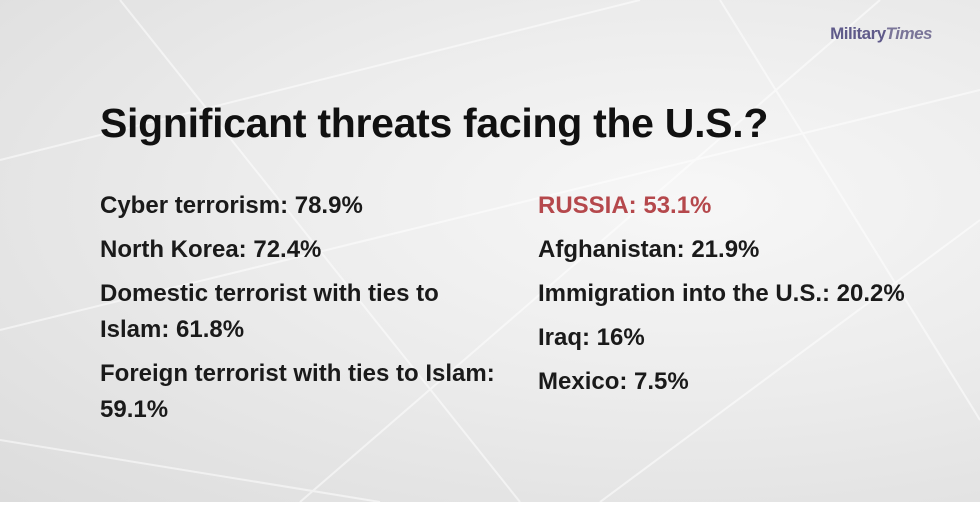 The image size is (980, 508). Describe the element at coordinates (721, 293) in the screenshot. I see `list-item: Immigration into the U.S.: 20.2%` at that location.